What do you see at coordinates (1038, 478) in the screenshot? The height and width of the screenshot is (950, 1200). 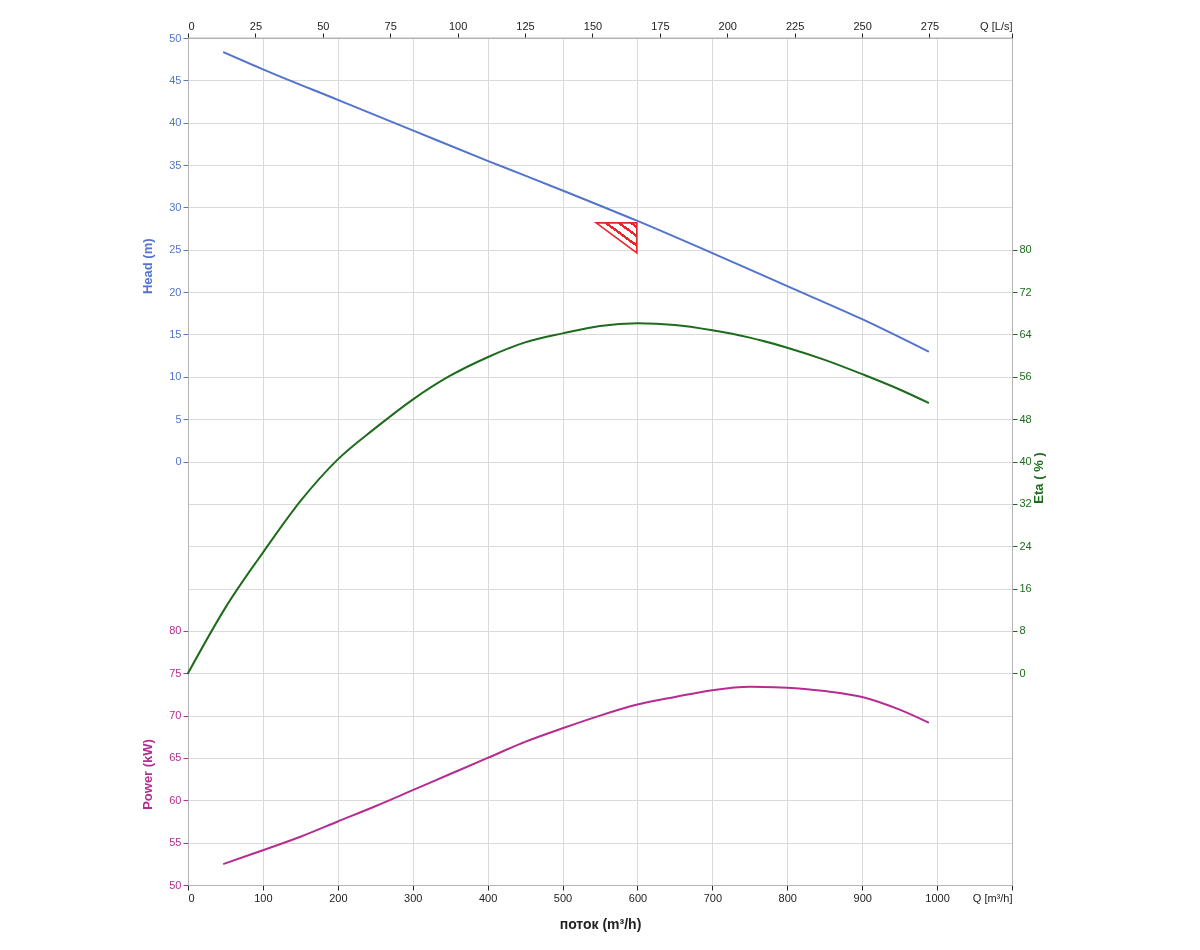 I see `y2-axis-title: Eta ( % )` at bounding box center [1038, 478].